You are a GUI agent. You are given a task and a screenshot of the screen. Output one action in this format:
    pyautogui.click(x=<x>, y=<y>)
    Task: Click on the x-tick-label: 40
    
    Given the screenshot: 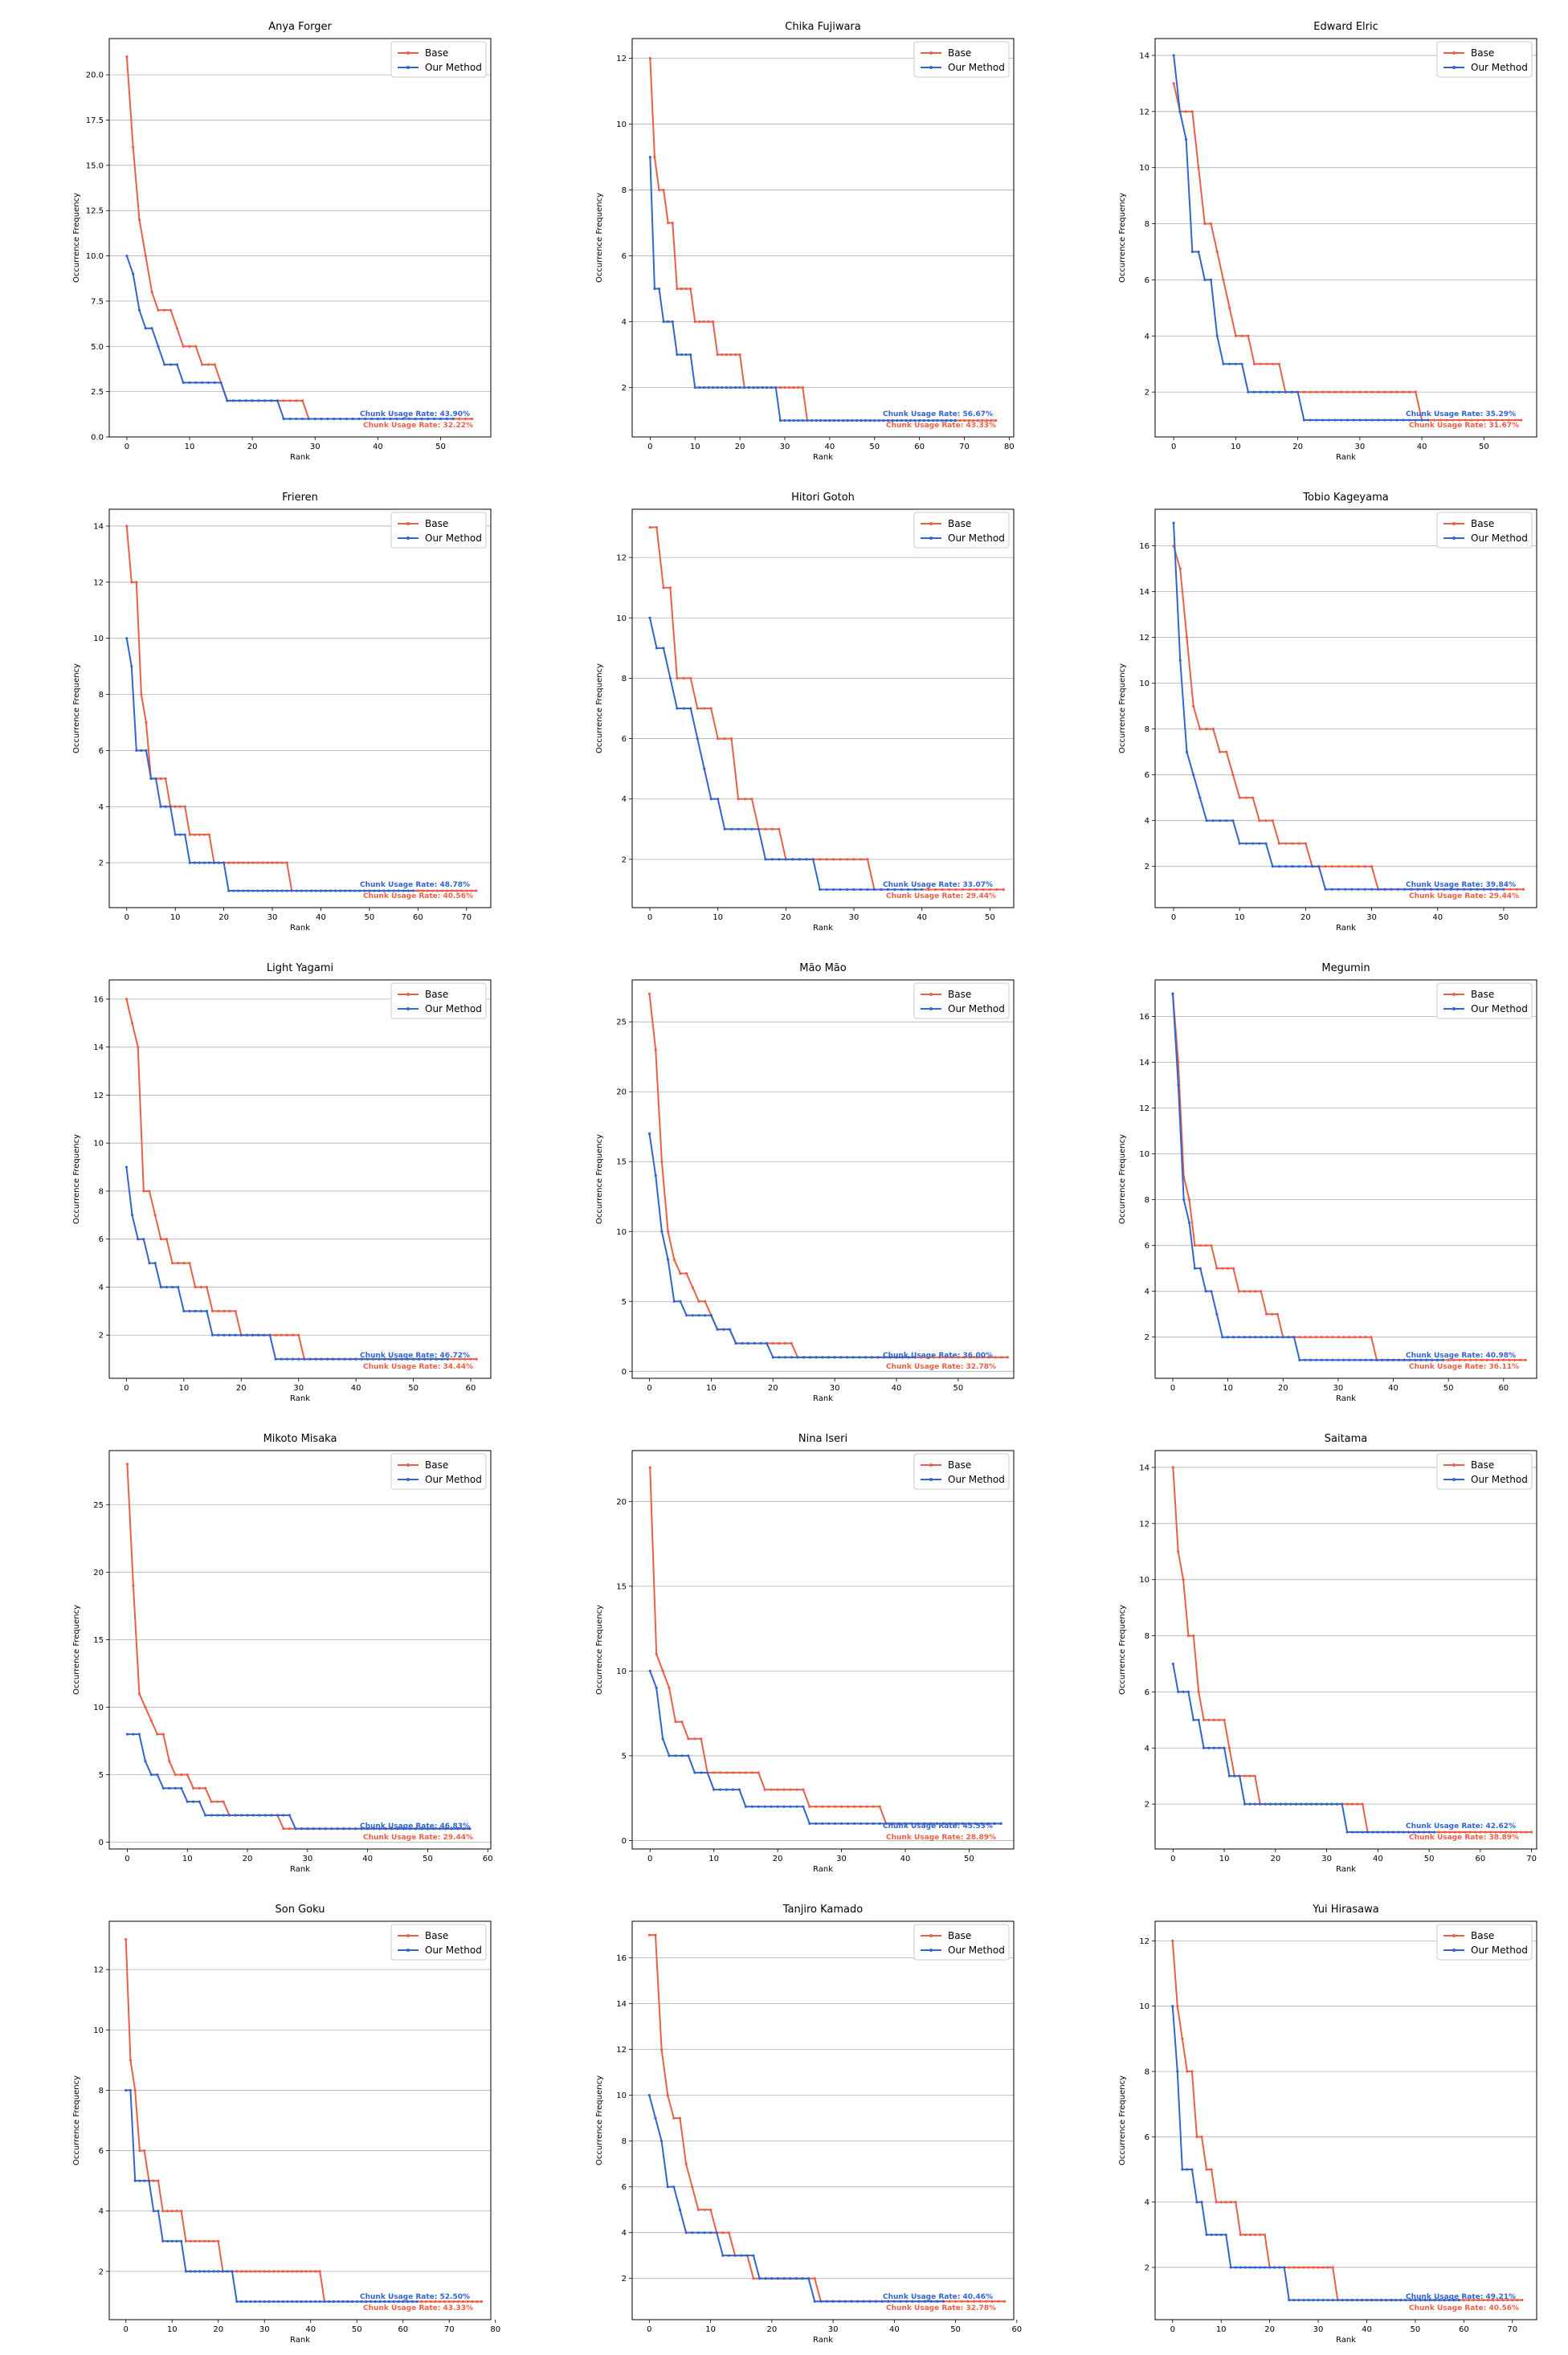 What is the action you would take?
    pyautogui.click(x=894, y=2329)
    